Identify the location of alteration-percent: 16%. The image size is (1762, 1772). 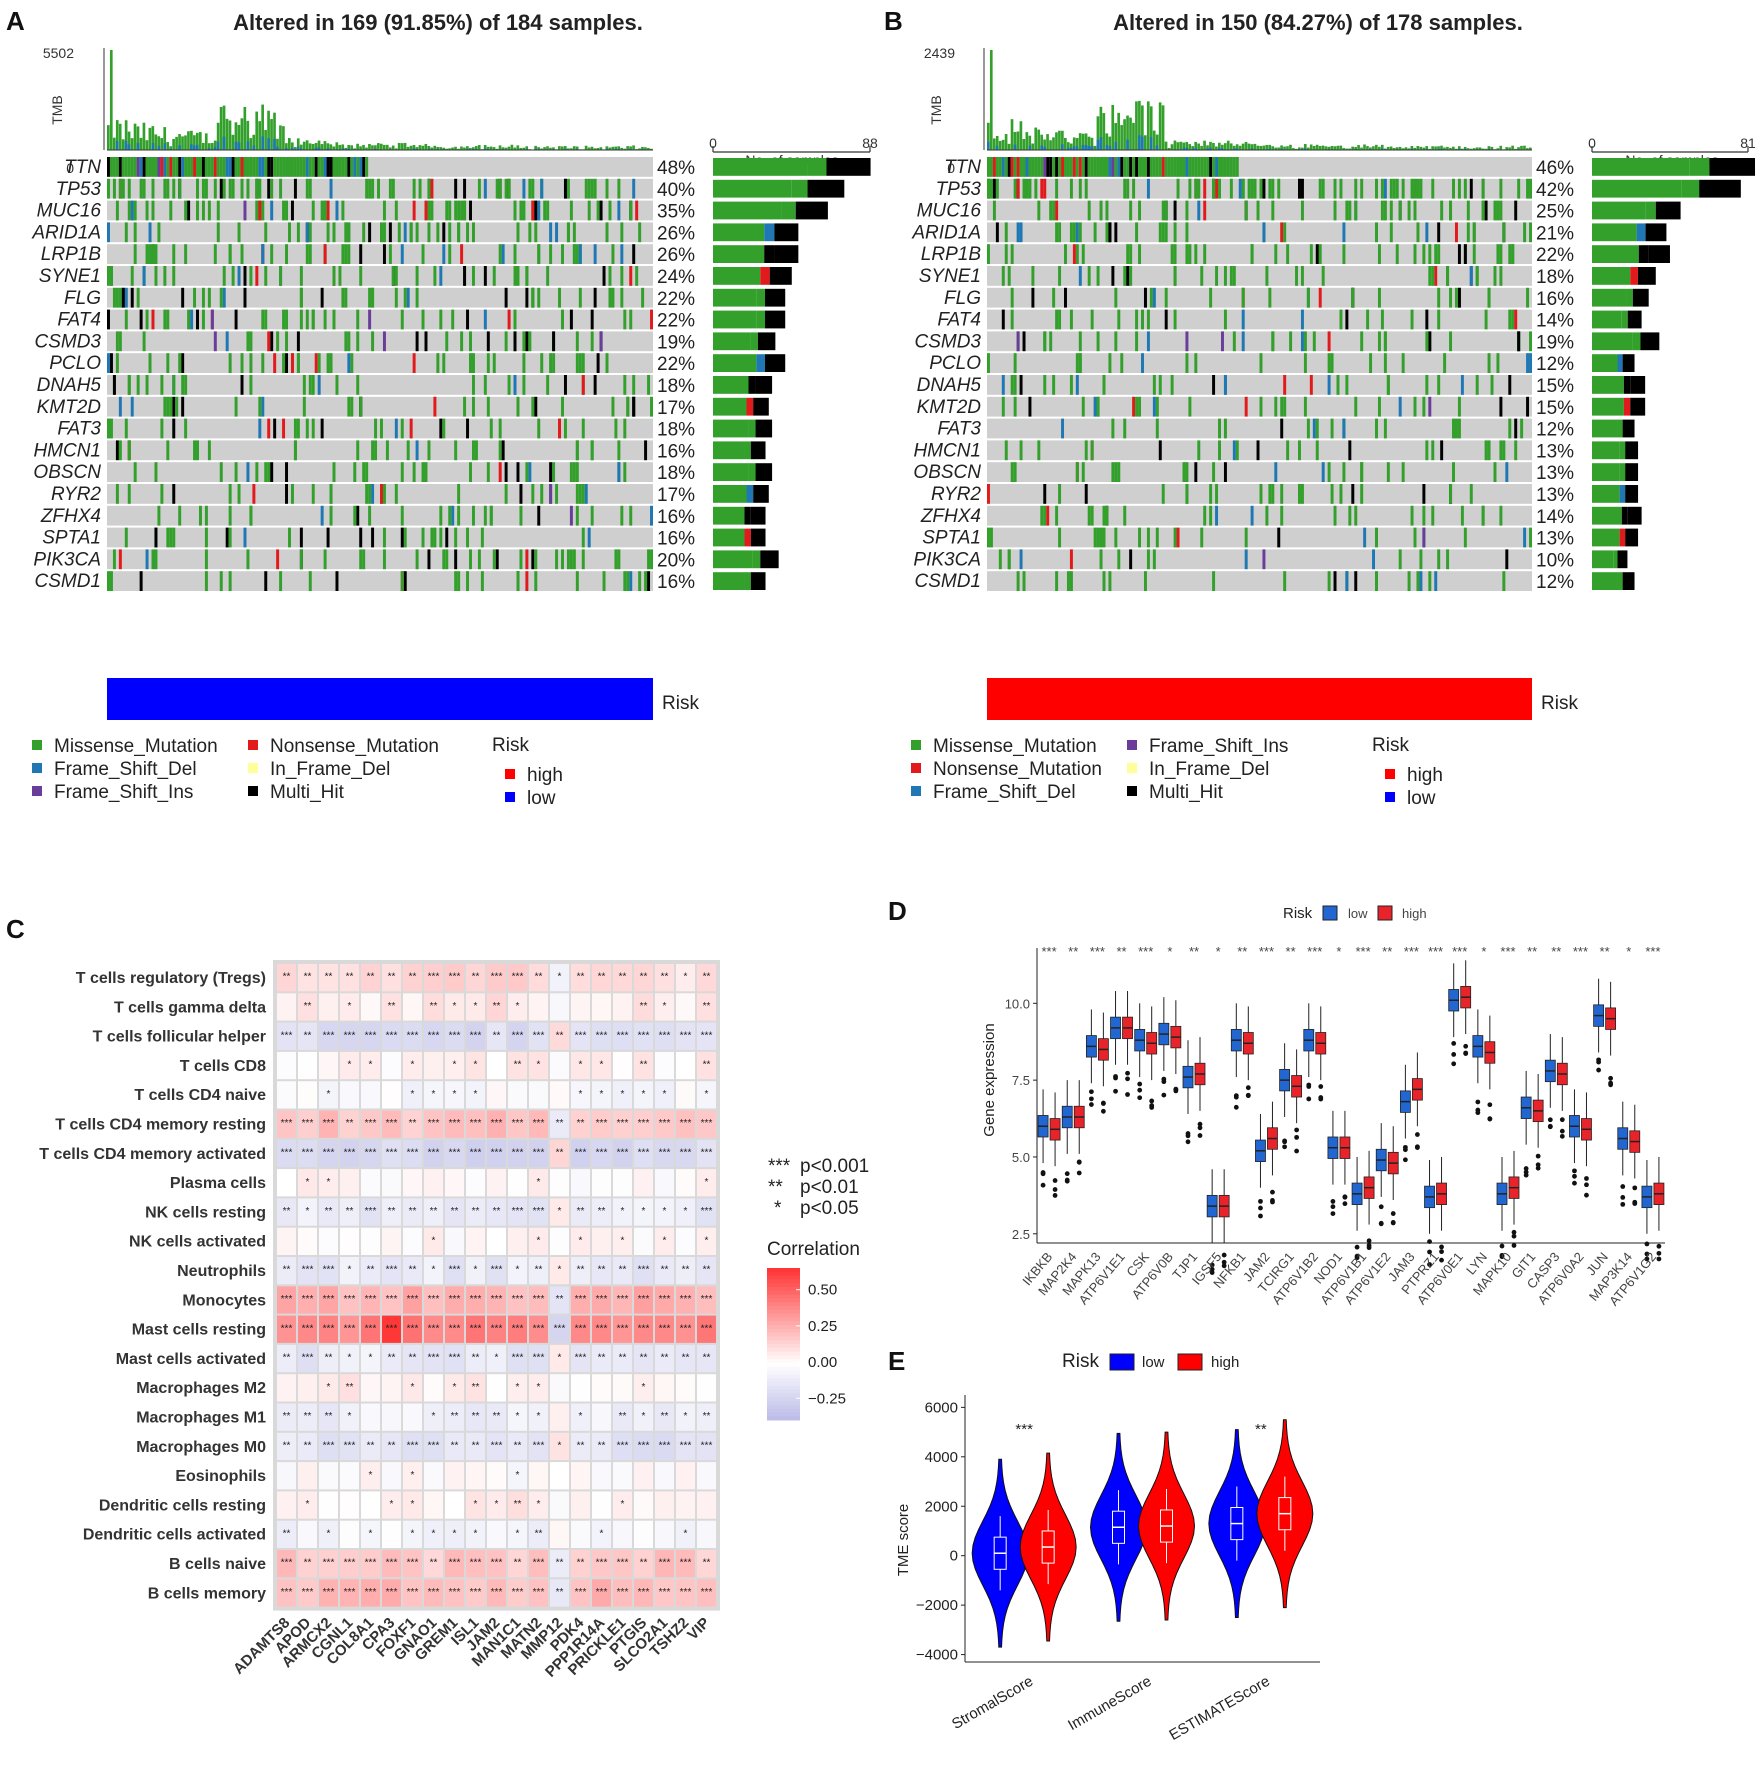
(676, 451).